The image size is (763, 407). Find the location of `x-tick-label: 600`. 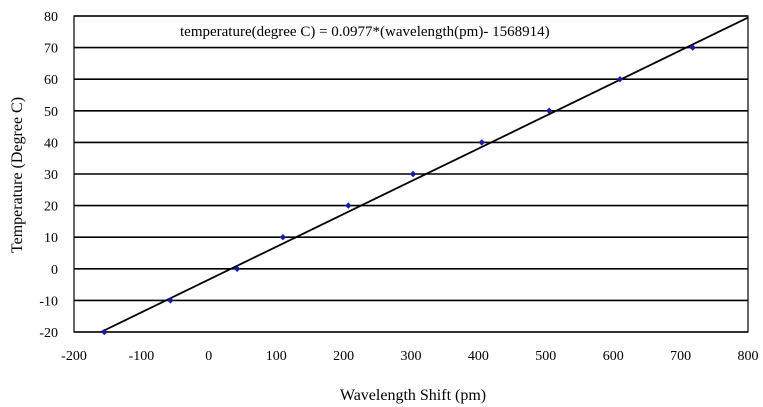

x-tick-label: 600 is located at coordinates (613, 356).